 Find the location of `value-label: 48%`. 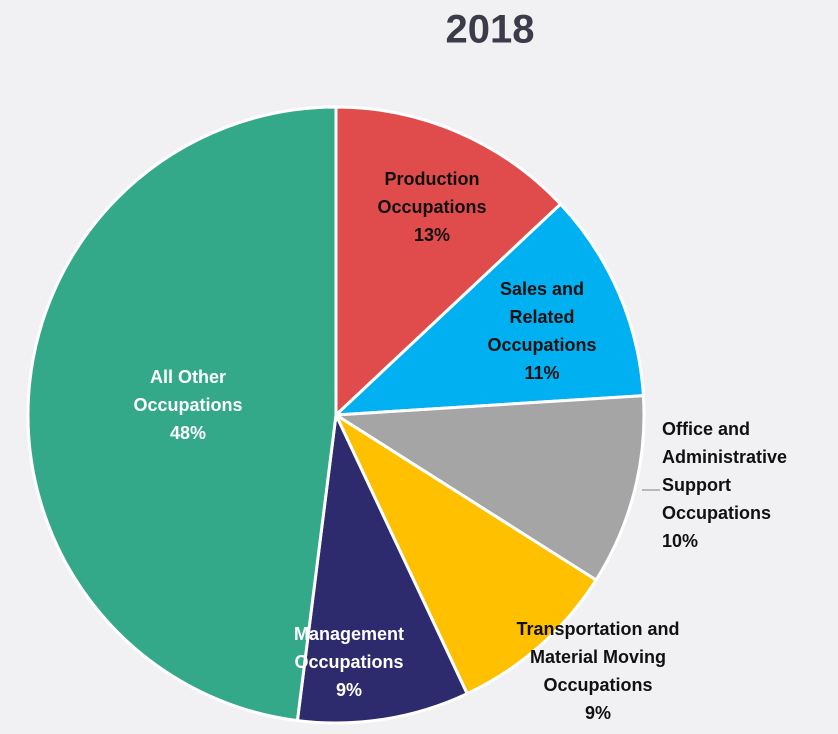

value-label: 48% is located at coordinates (188, 433).